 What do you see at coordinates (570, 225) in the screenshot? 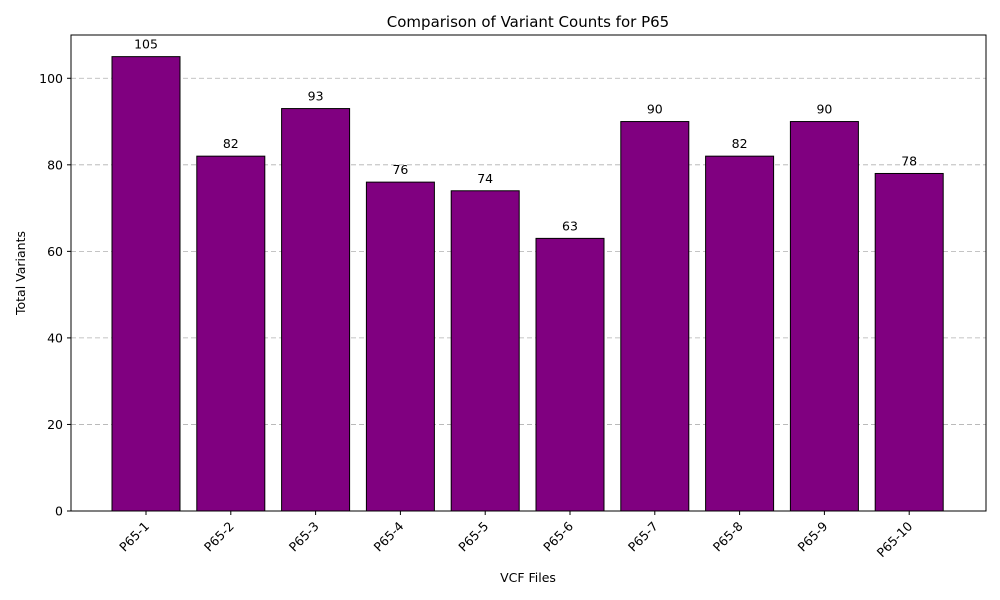
I see `data-label-P65-6: 63` at bounding box center [570, 225].